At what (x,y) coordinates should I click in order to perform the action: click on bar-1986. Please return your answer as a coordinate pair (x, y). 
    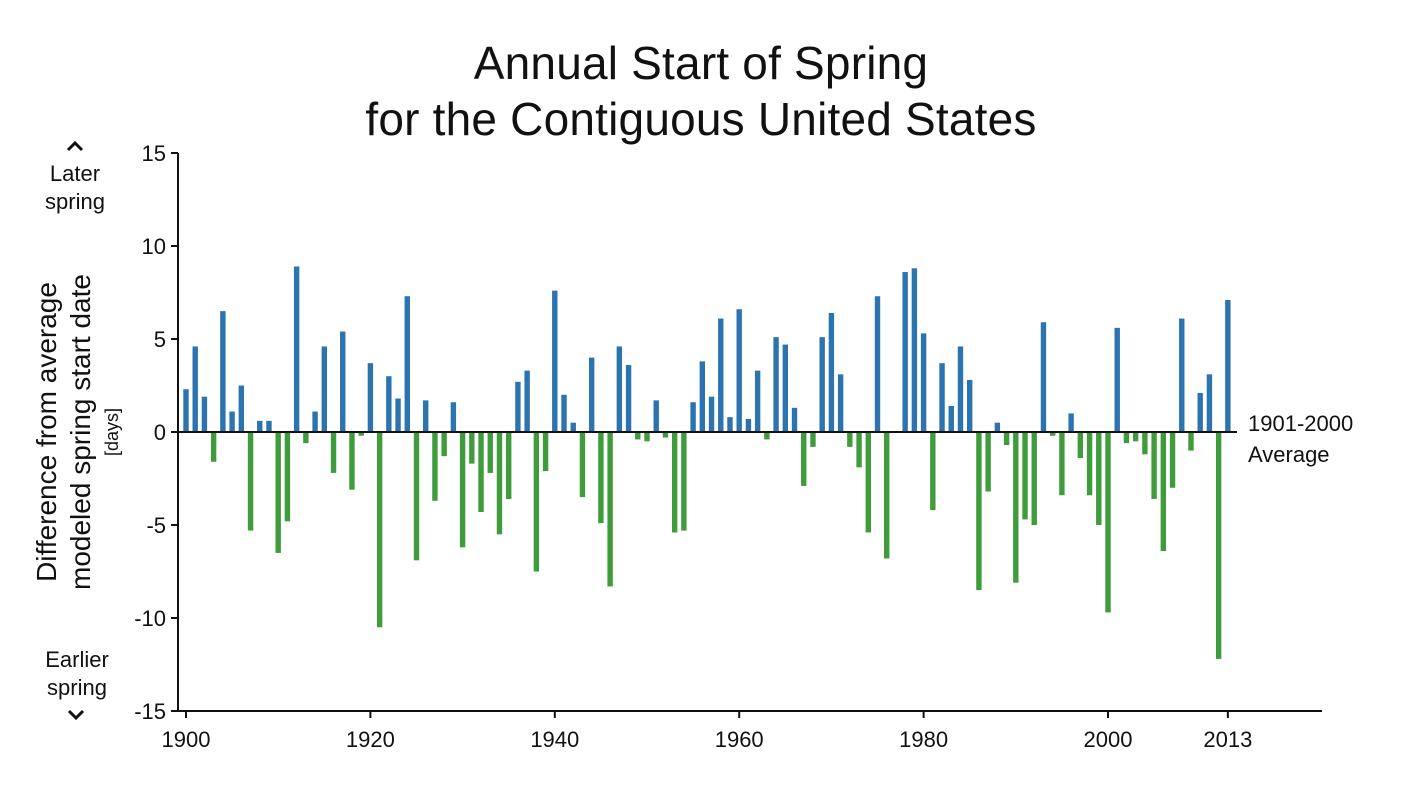
    Looking at the image, I should click on (979, 511).